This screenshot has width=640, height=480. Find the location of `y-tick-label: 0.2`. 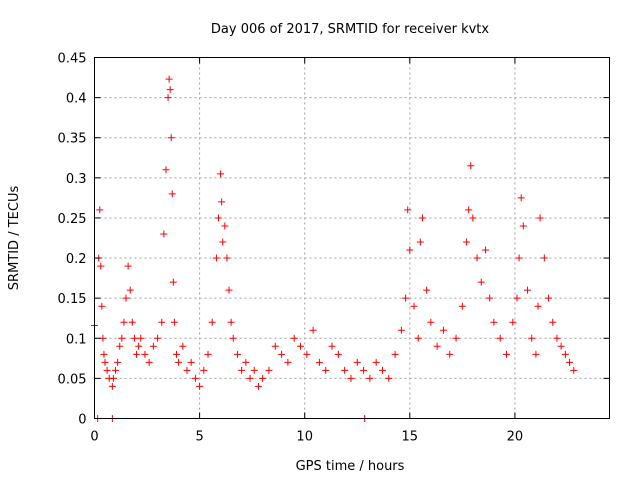

y-tick-label: 0.2 is located at coordinates (76, 259).